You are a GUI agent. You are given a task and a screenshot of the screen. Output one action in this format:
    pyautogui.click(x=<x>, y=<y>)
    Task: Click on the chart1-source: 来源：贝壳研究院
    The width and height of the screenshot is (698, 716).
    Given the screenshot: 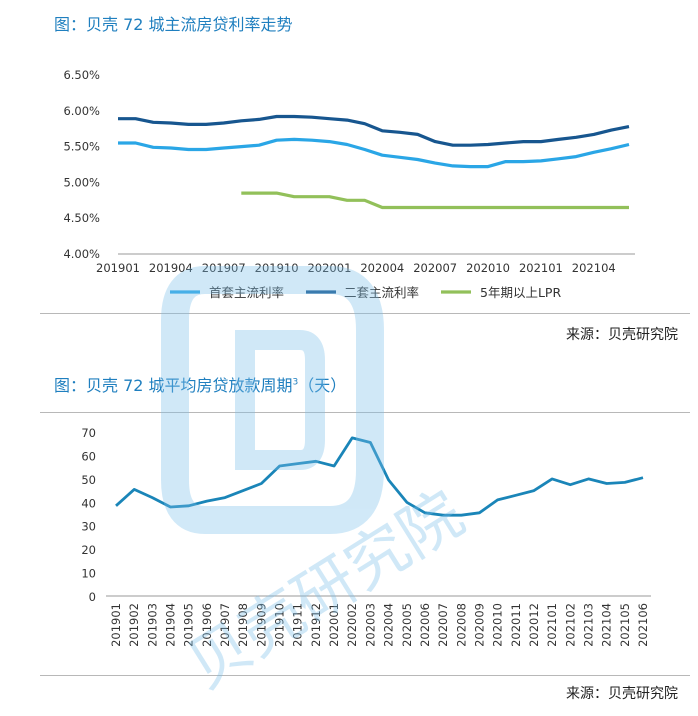 What is the action you would take?
    pyautogui.click(x=622, y=335)
    